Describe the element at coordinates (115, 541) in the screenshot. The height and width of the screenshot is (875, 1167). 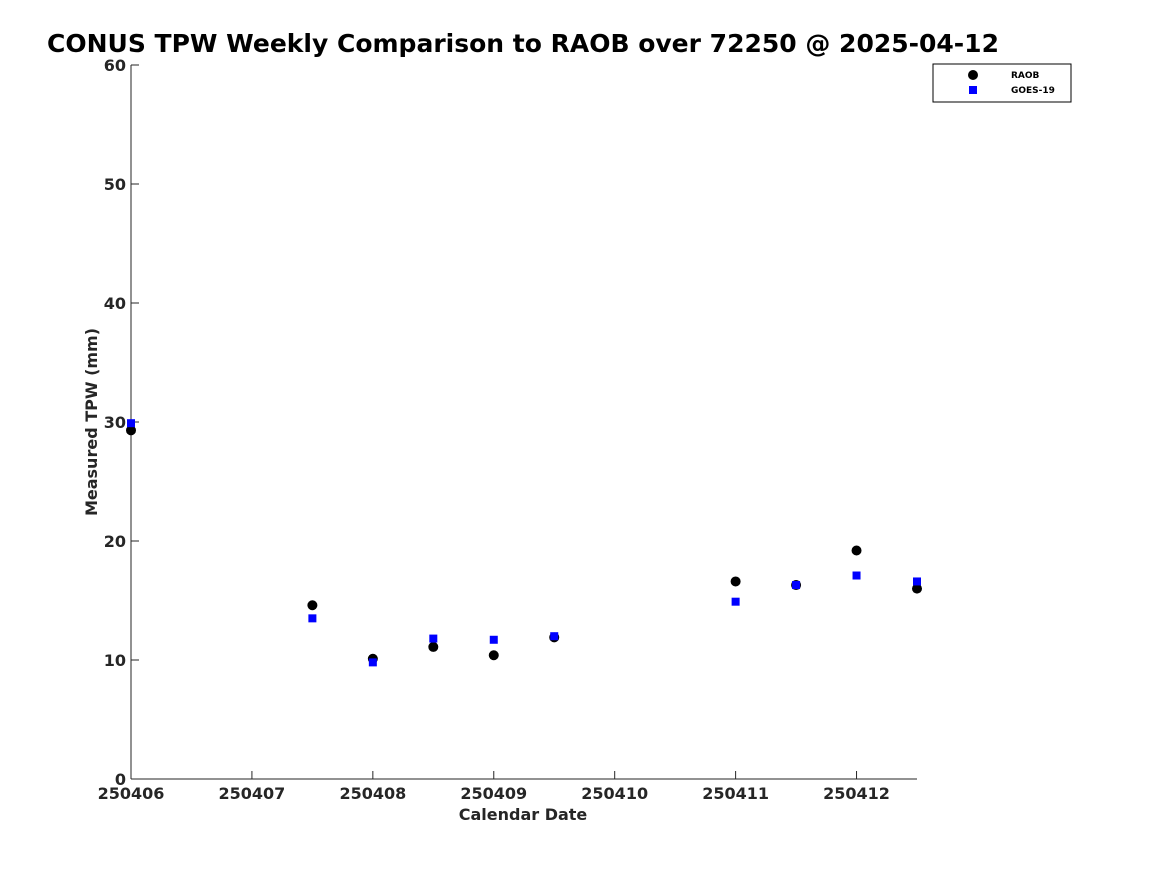
I see `y-tick-label: 20` at that location.